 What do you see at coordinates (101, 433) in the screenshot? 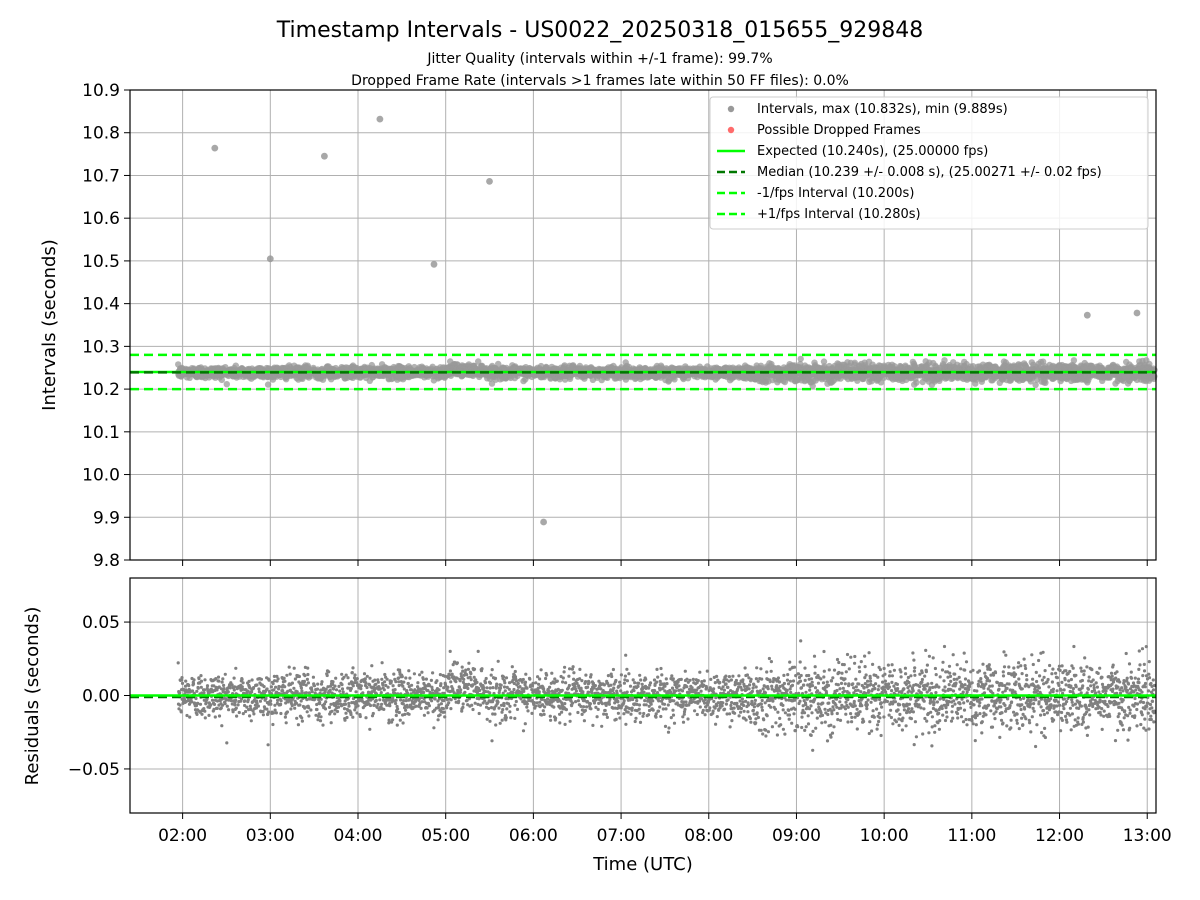
I see `intervals-y-tick-label: 10.1` at bounding box center [101, 433].